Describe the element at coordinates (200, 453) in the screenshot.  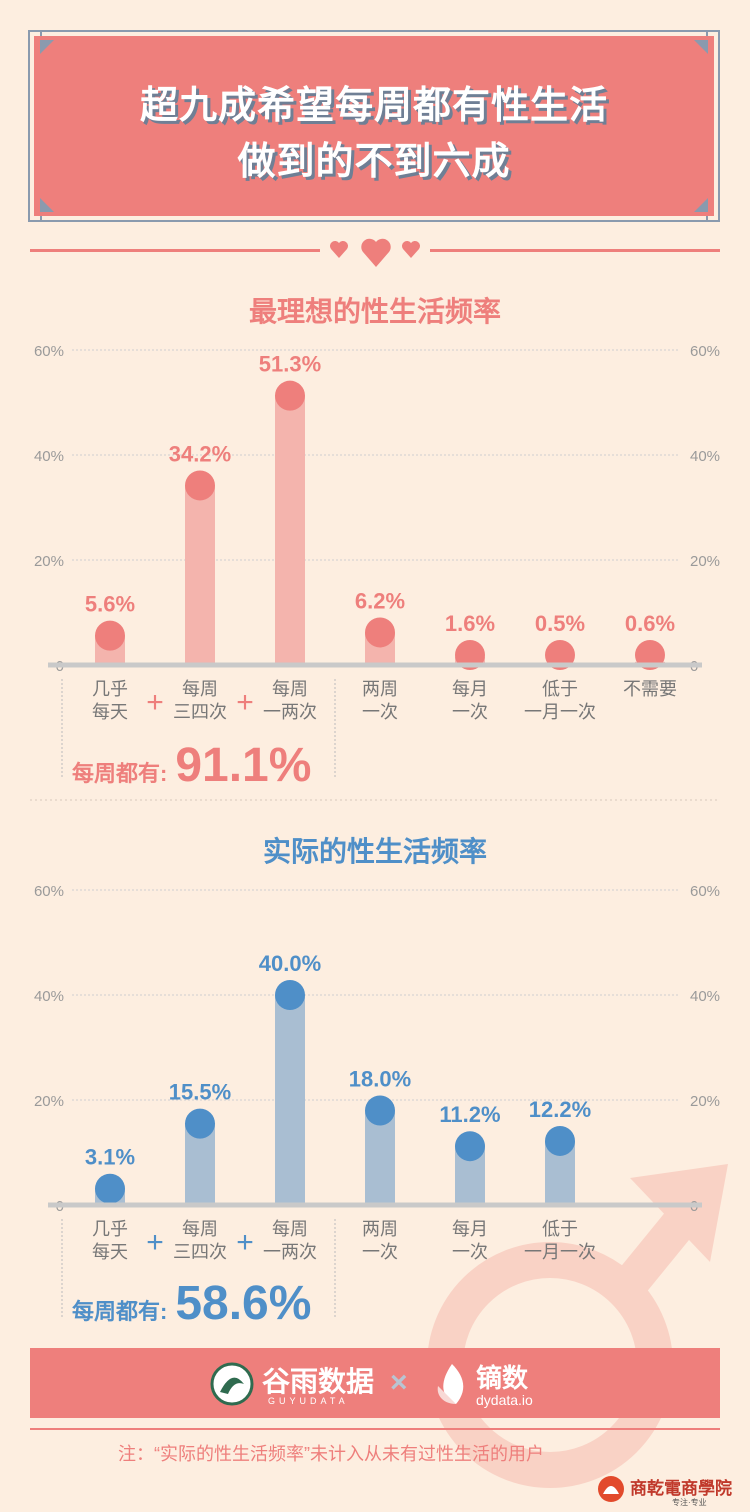
I see `data-label: 34.2%` at that location.